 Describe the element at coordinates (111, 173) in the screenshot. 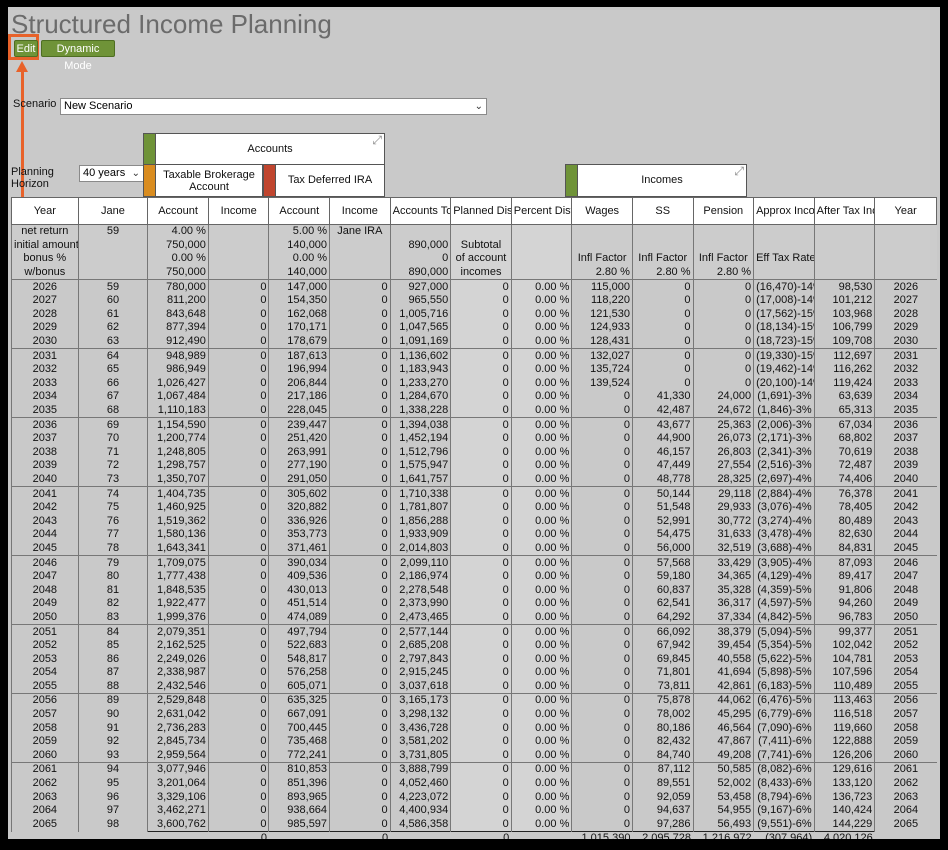

I see `planning-horizon-select: 40 years ⌄` at that location.